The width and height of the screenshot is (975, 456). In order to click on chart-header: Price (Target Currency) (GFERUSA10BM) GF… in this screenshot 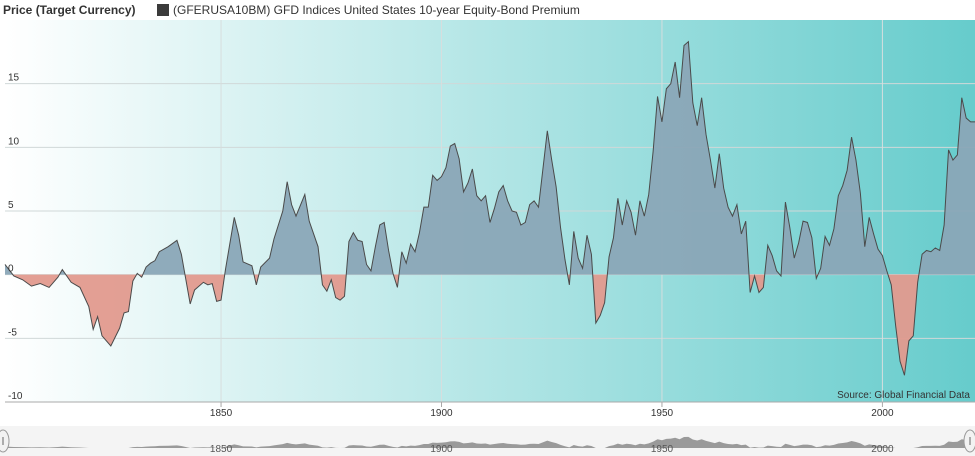, I will do `click(487, 10)`.